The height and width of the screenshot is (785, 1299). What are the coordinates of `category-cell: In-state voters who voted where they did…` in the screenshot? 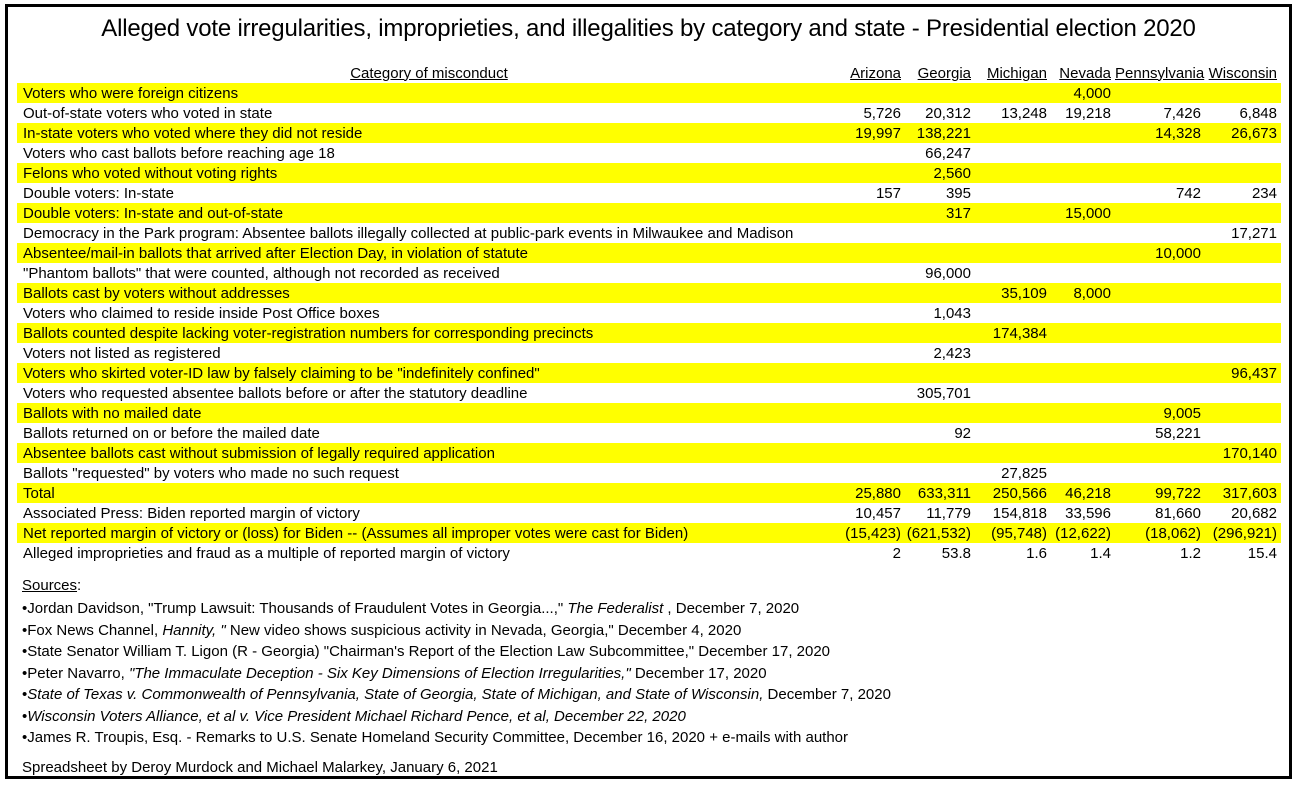 It's located at (193, 133).